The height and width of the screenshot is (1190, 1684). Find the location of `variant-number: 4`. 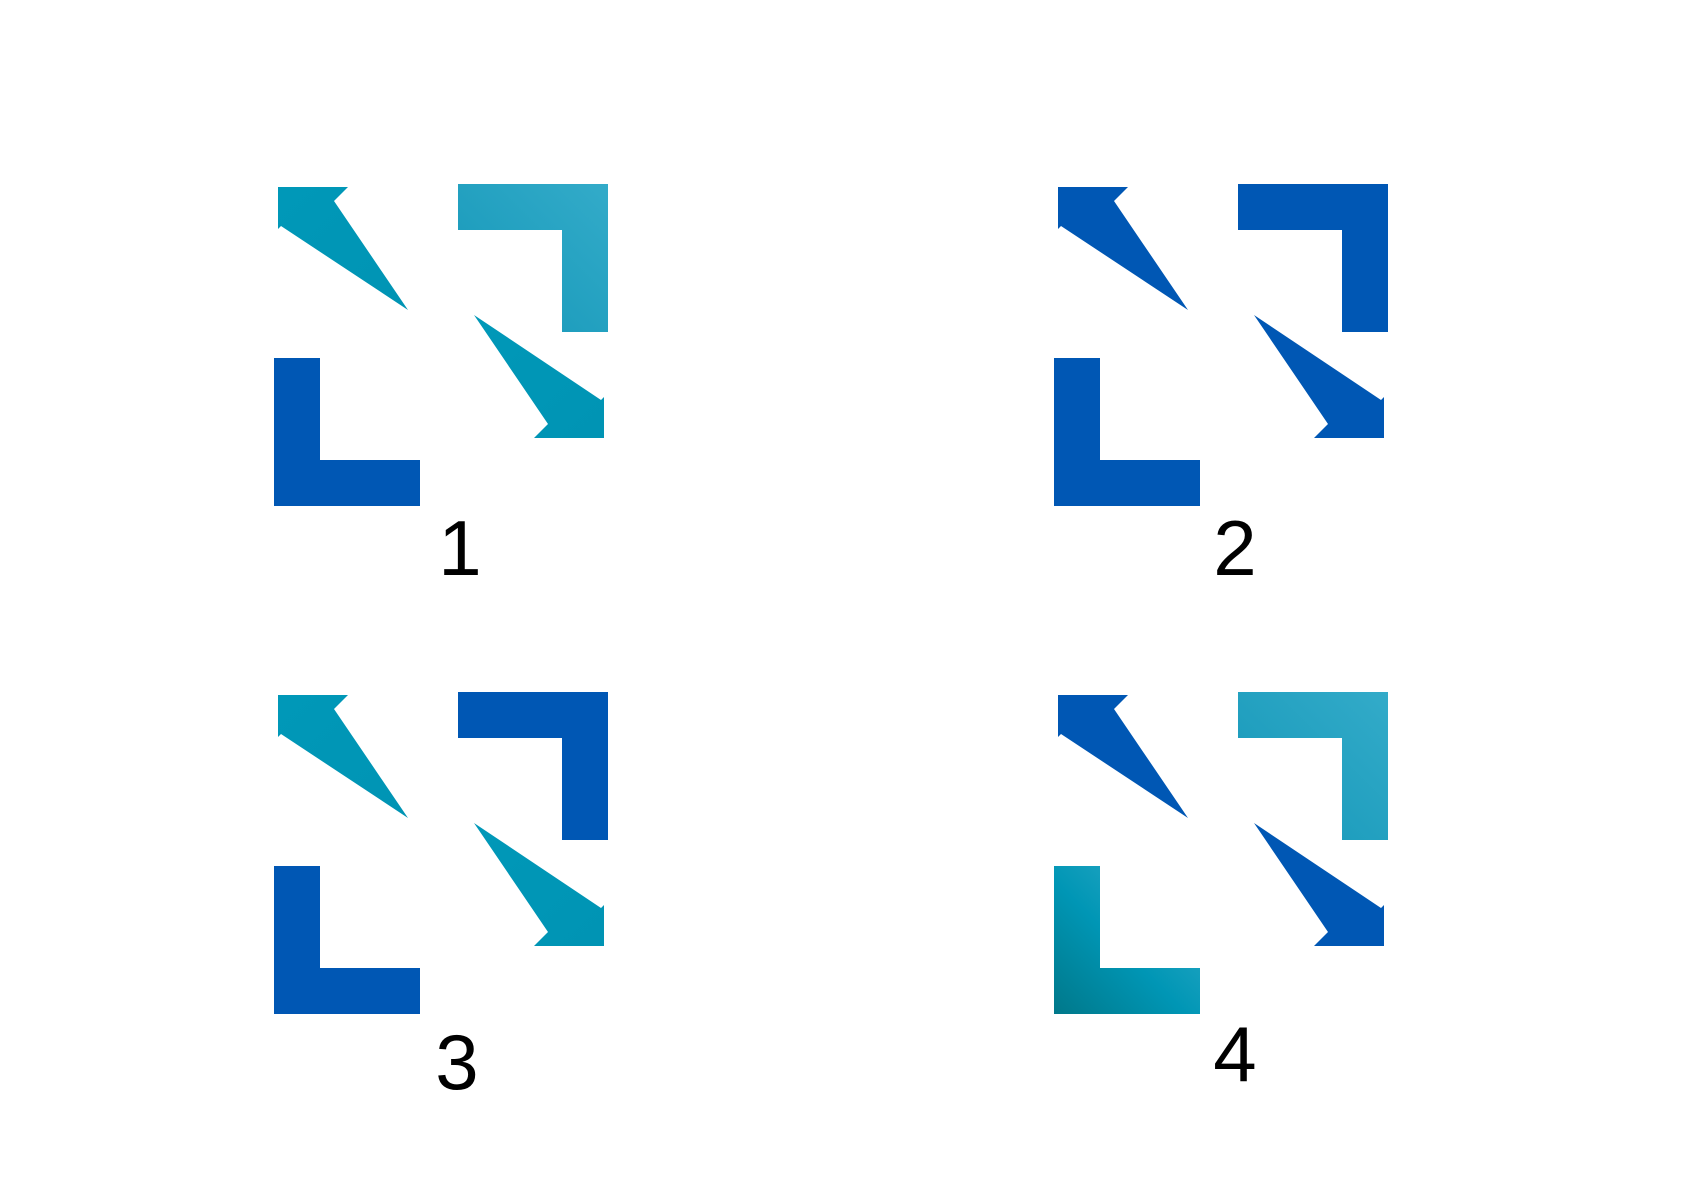

variant-number: 4 is located at coordinates (1235, 1054).